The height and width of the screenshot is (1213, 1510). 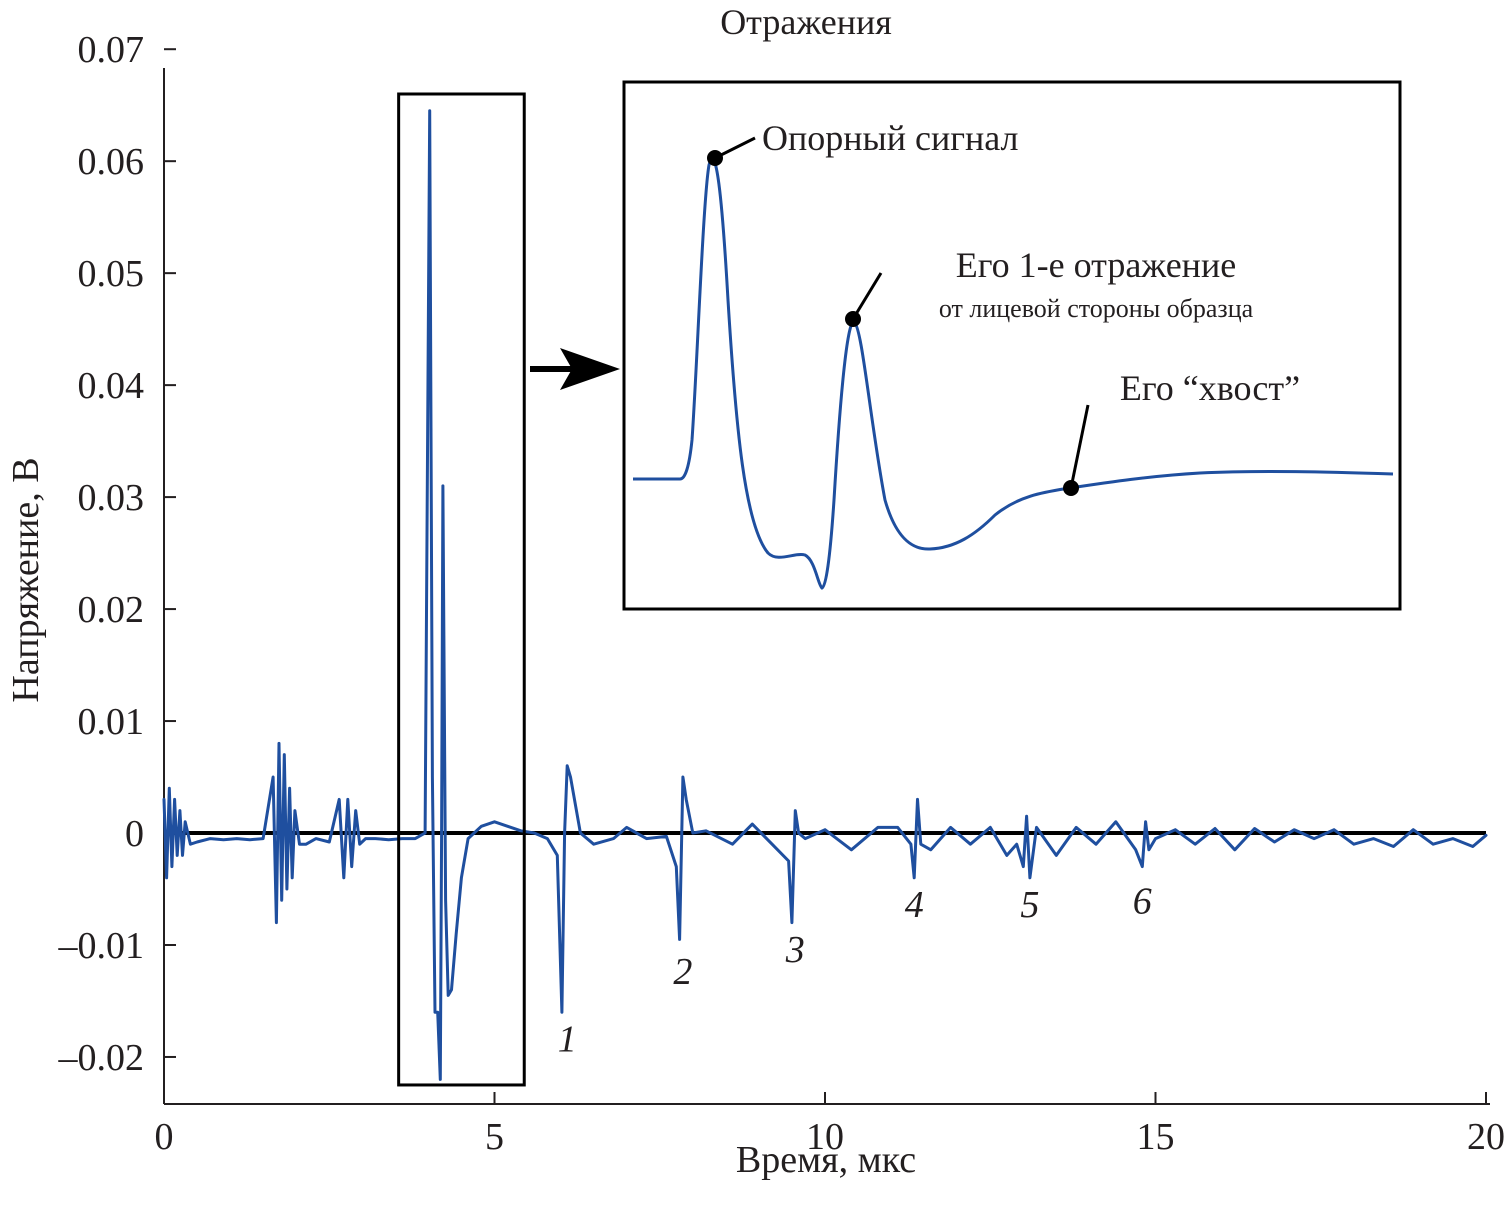 I want to click on first-reflection-label: Его 1-е отражение, so click(x=1096, y=265).